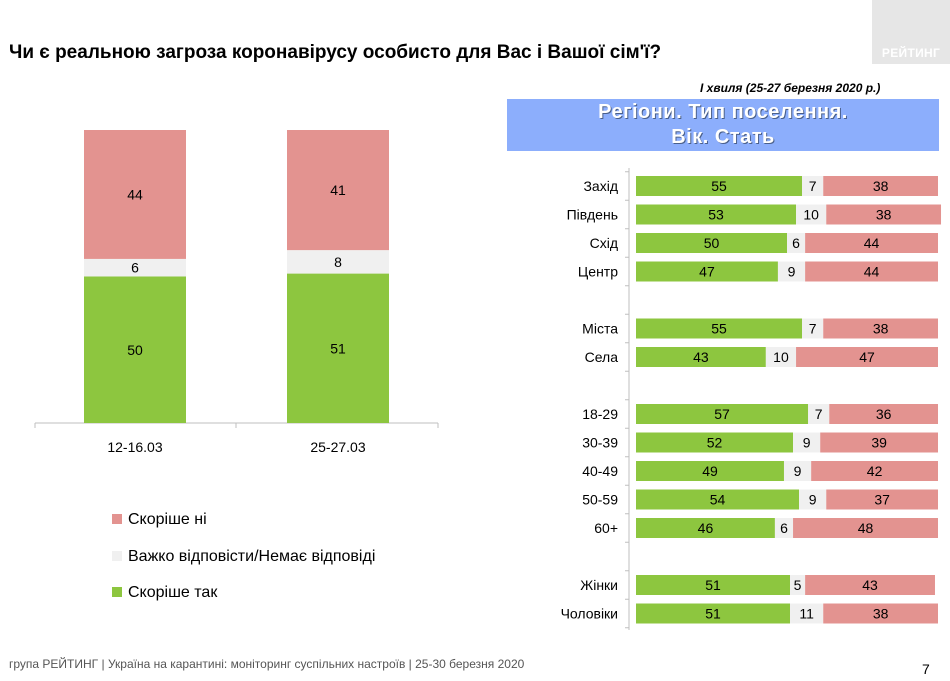  What do you see at coordinates (117, 592) in the screenshot?
I see `legend-swatch-yes` at bounding box center [117, 592].